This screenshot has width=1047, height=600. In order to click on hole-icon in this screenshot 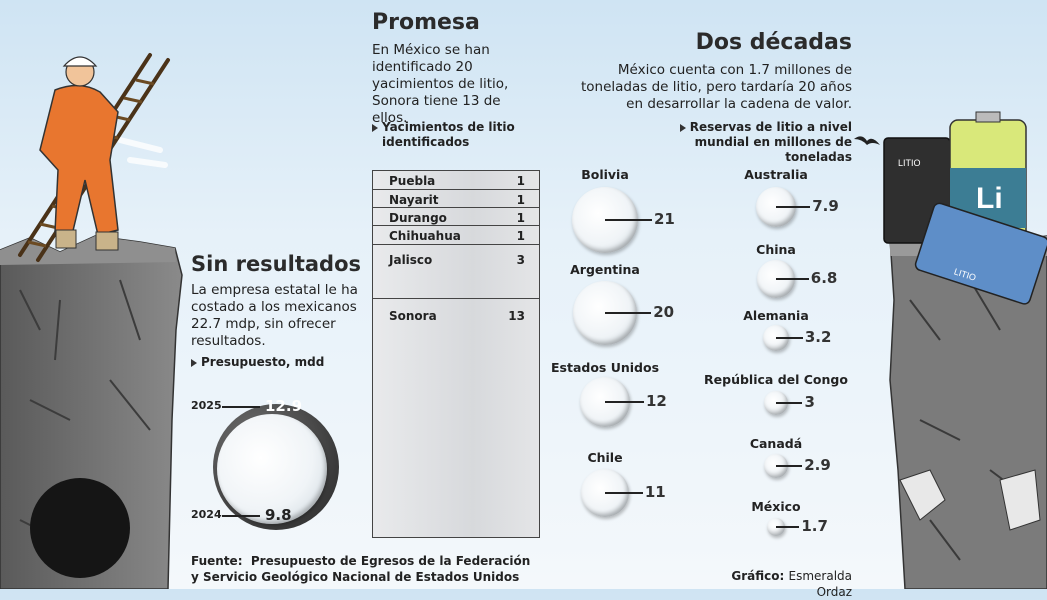, I will do `click(80, 528)`.